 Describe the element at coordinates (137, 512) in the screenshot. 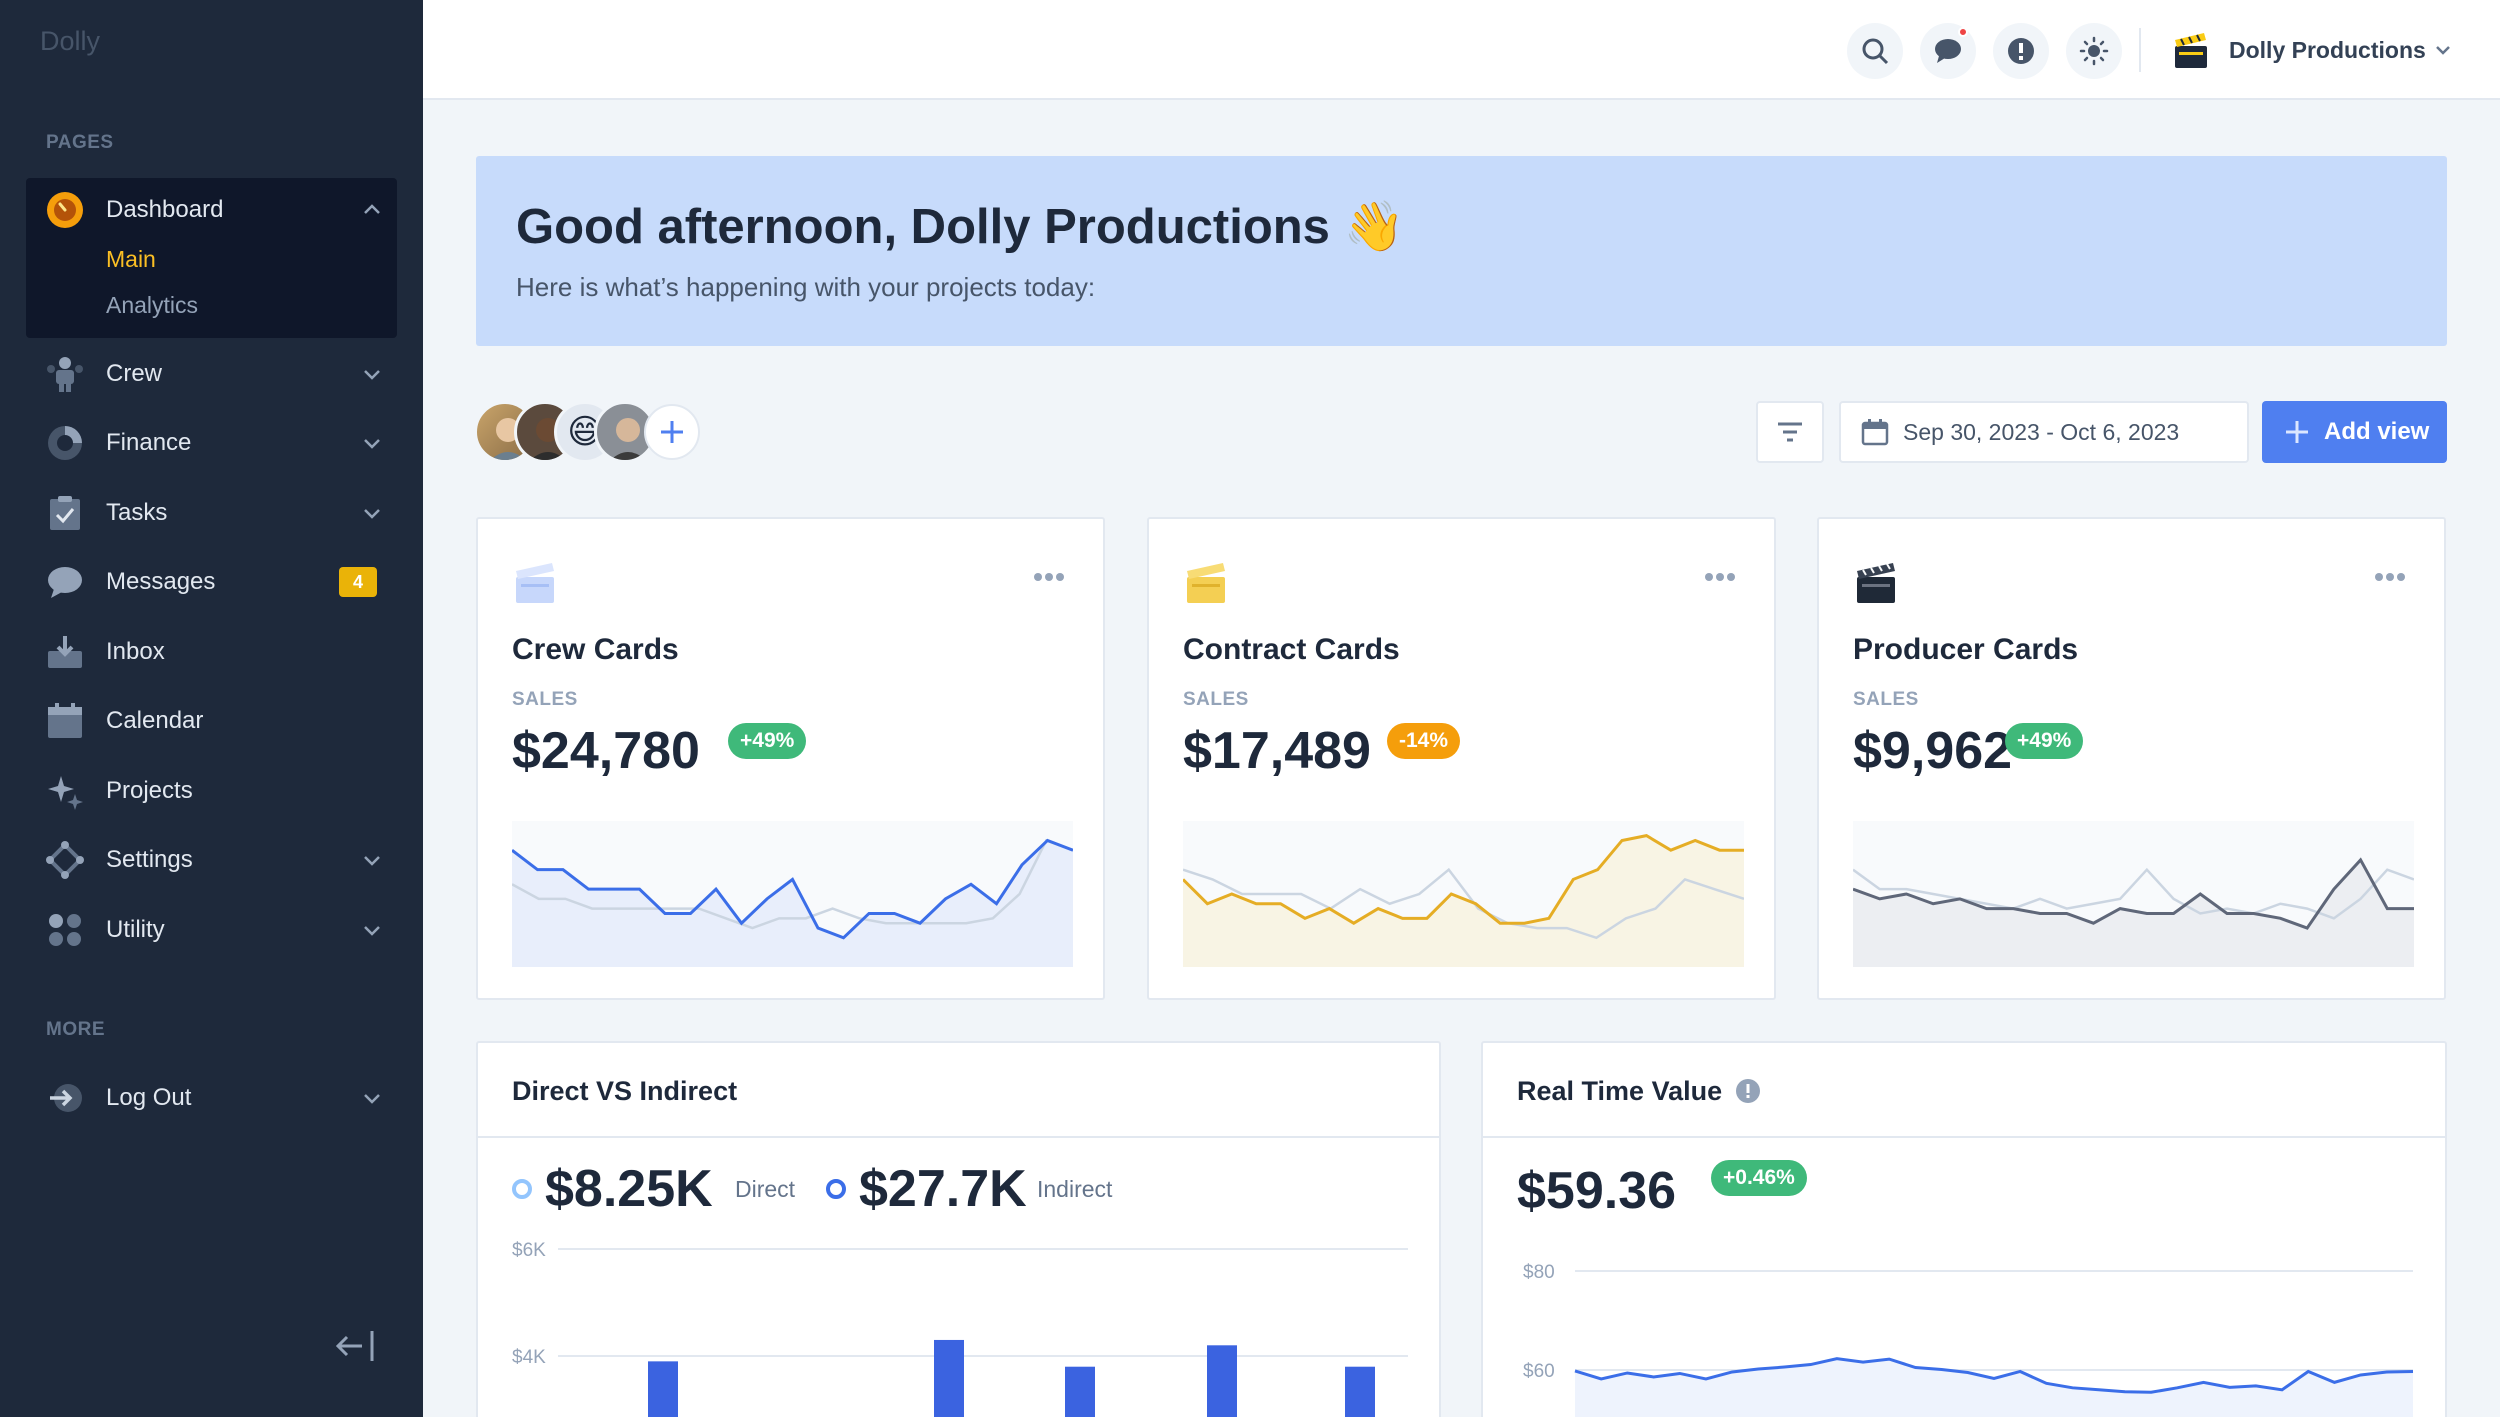

I see `sidebar-item-label: Tasks` at that location.